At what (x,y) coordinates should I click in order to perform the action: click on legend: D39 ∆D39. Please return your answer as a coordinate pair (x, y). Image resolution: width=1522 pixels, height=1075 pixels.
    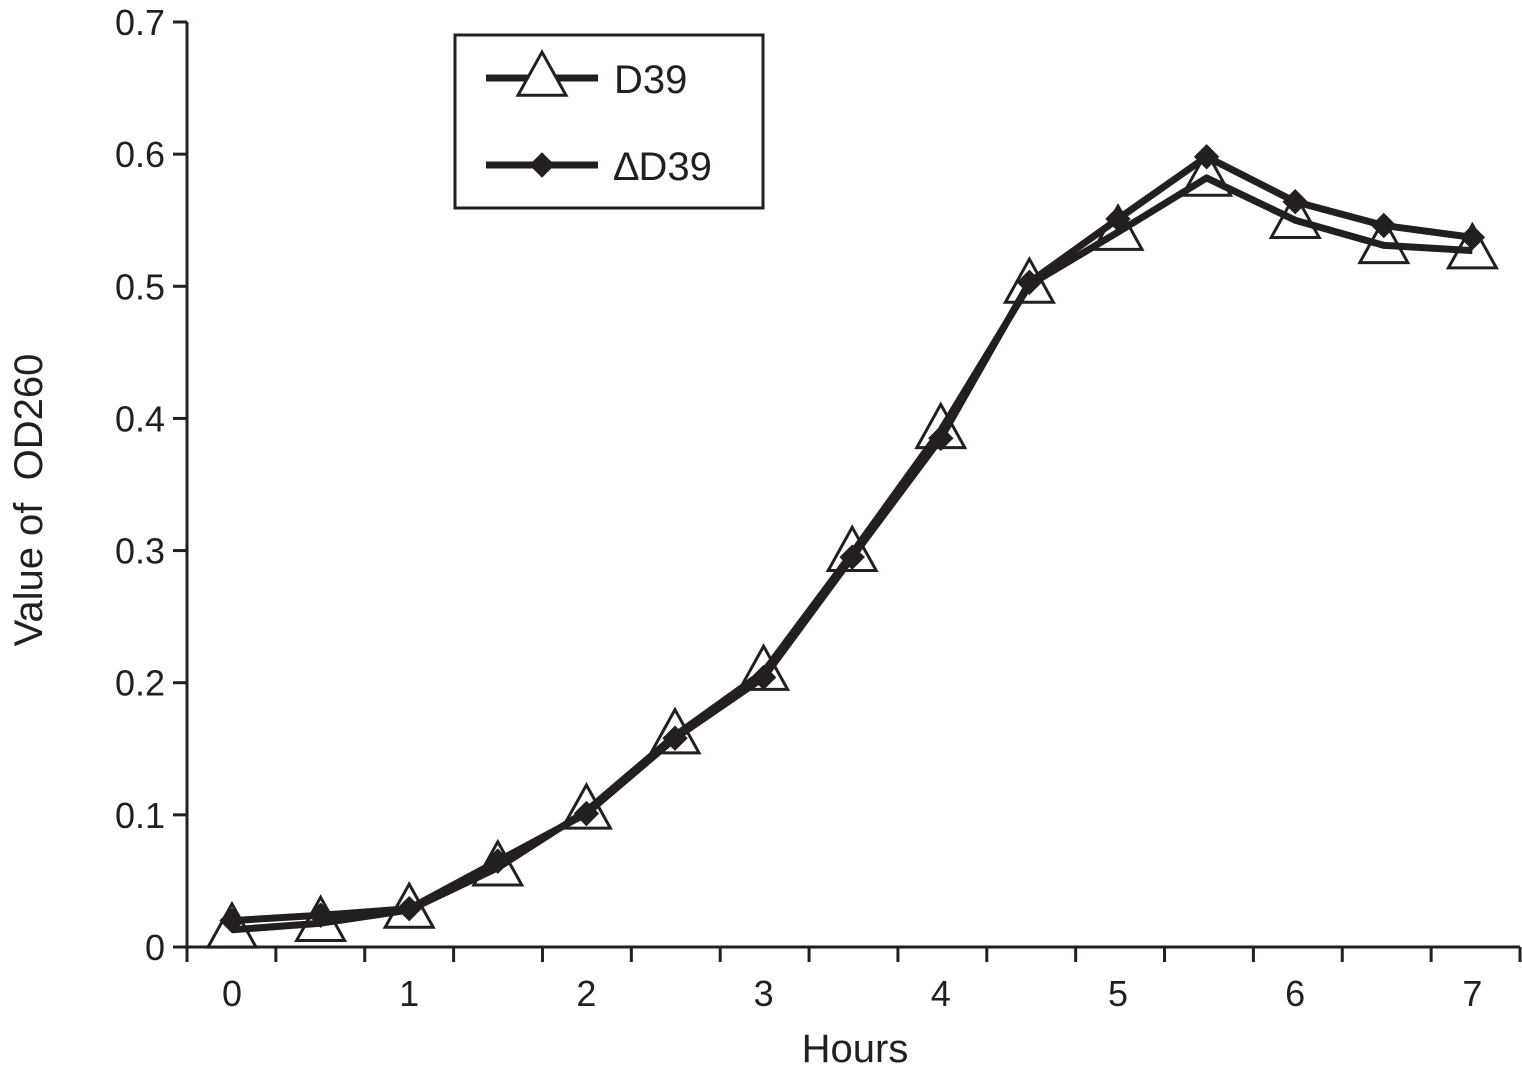
    Looking at the image, I should click on (609, 121).